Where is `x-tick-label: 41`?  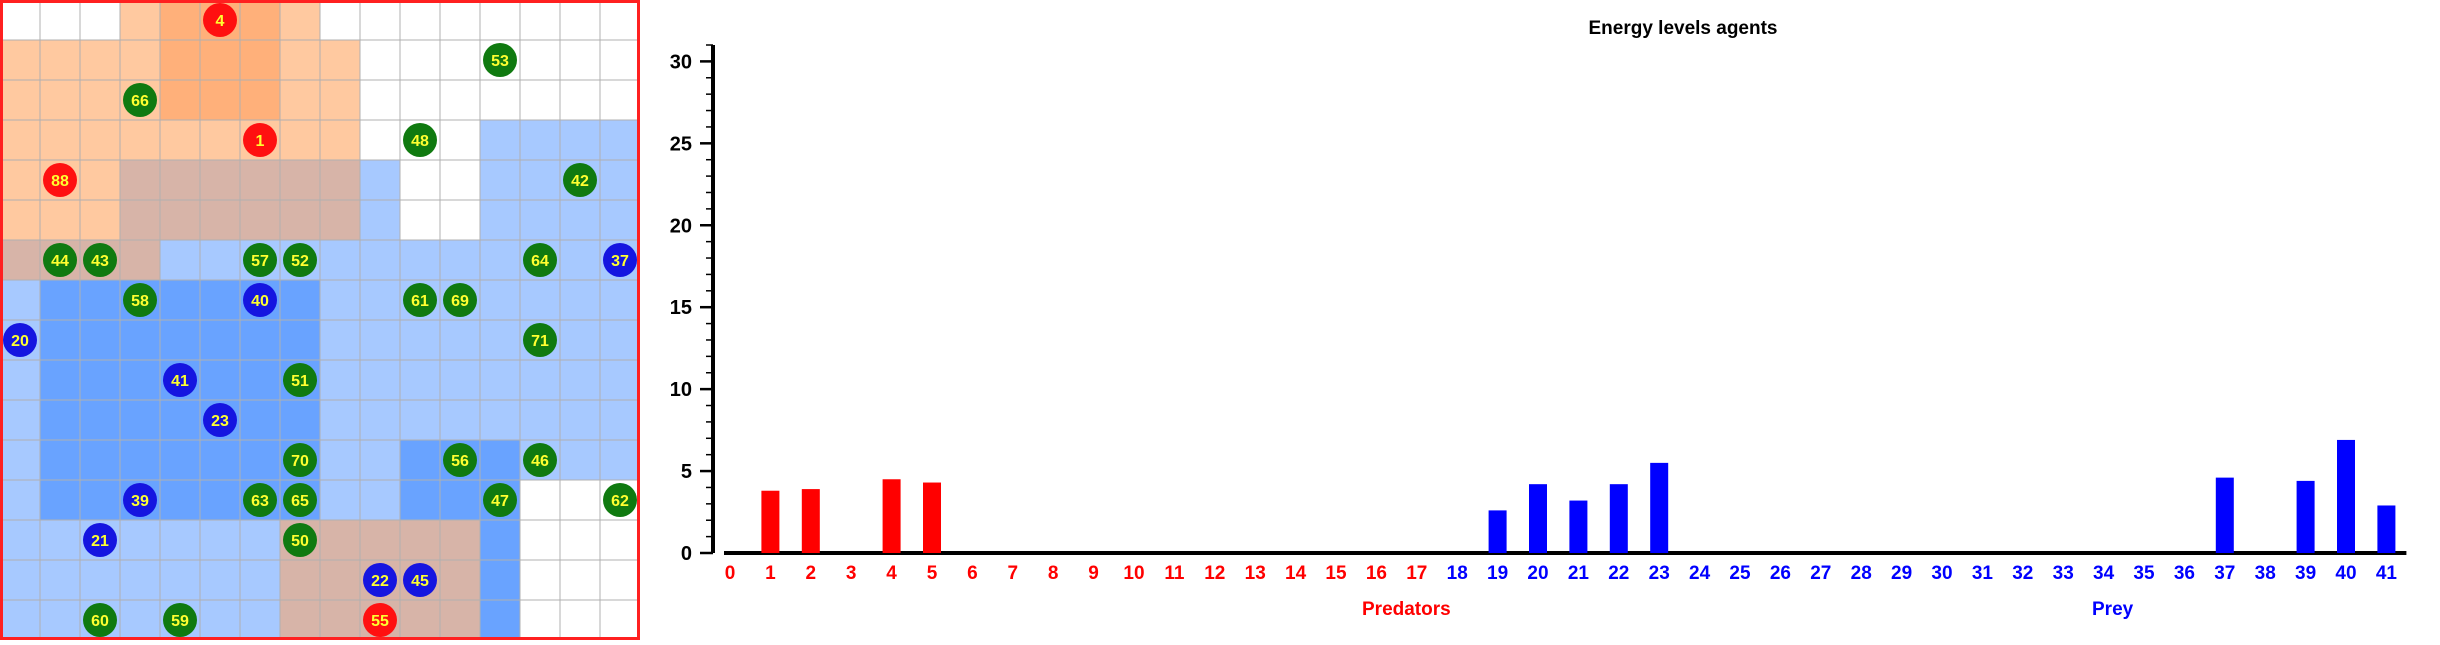 x-tick-label: 41 is located at coordinates (2387, 573).